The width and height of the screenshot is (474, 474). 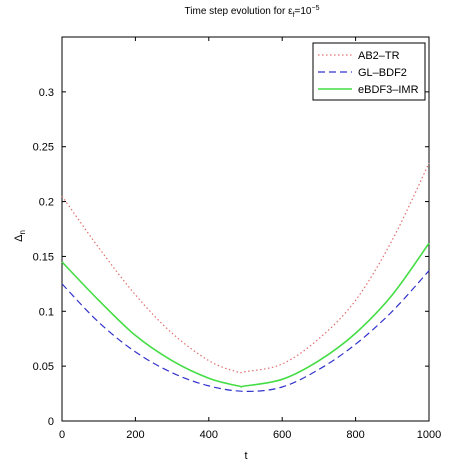 What do you see at coordinates (46, 93) in the screenshot?
I see `y-tick-label: 0.3` at bounding box center [46, 93].